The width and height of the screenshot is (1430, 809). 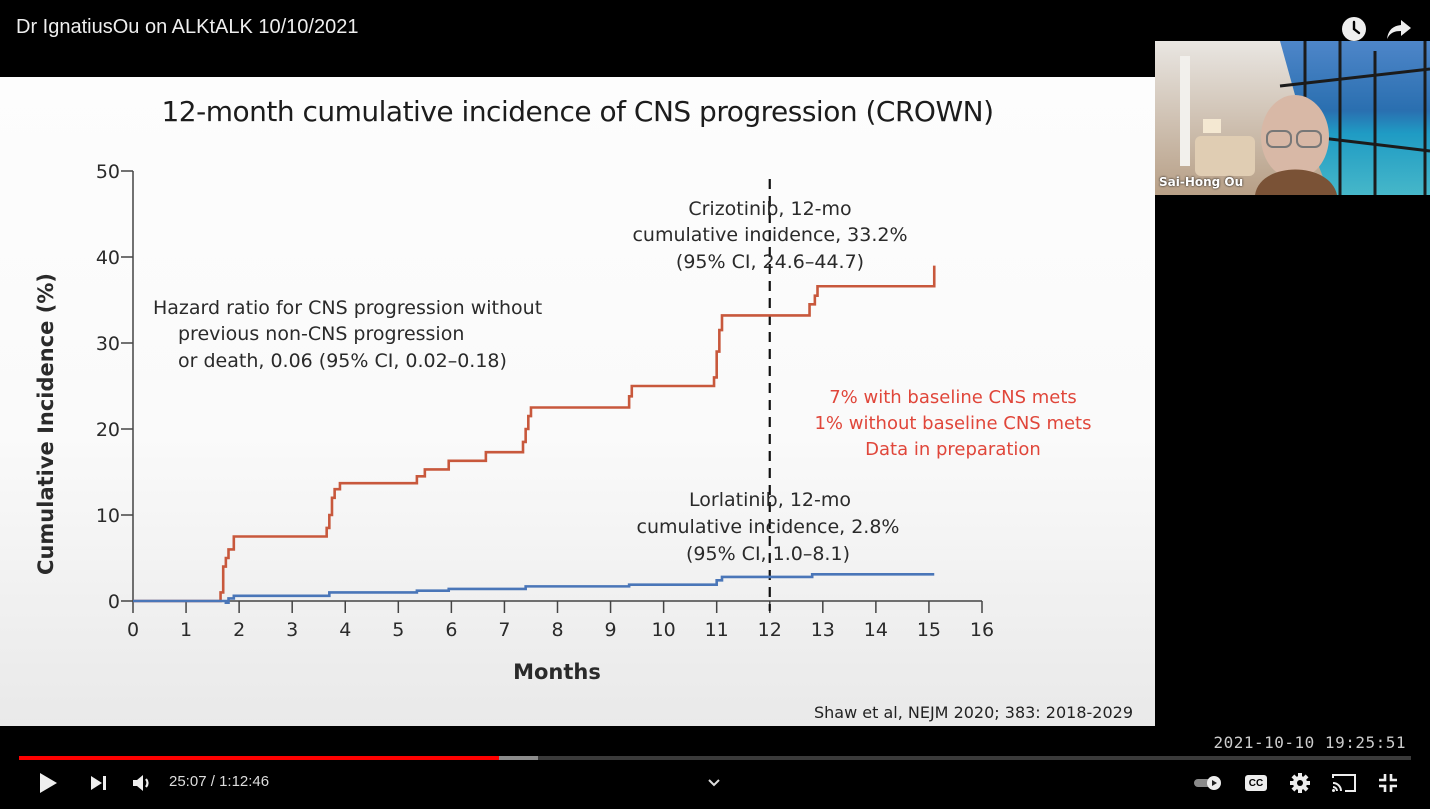 What do you see at coordinates (1398, 29) in the screenshot?
I see `share-icon` at bounding box center [1398, 29].